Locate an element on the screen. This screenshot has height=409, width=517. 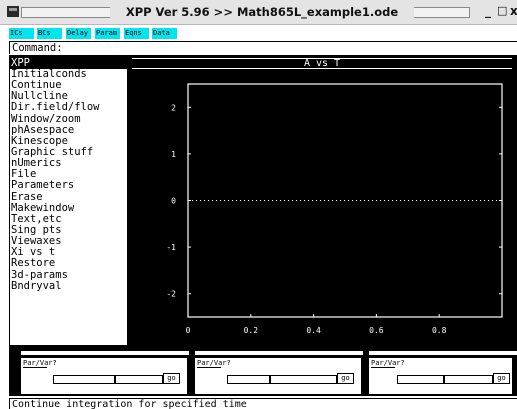
menu-item-initialconds: Initialconds is located at coordinates (49, 74).